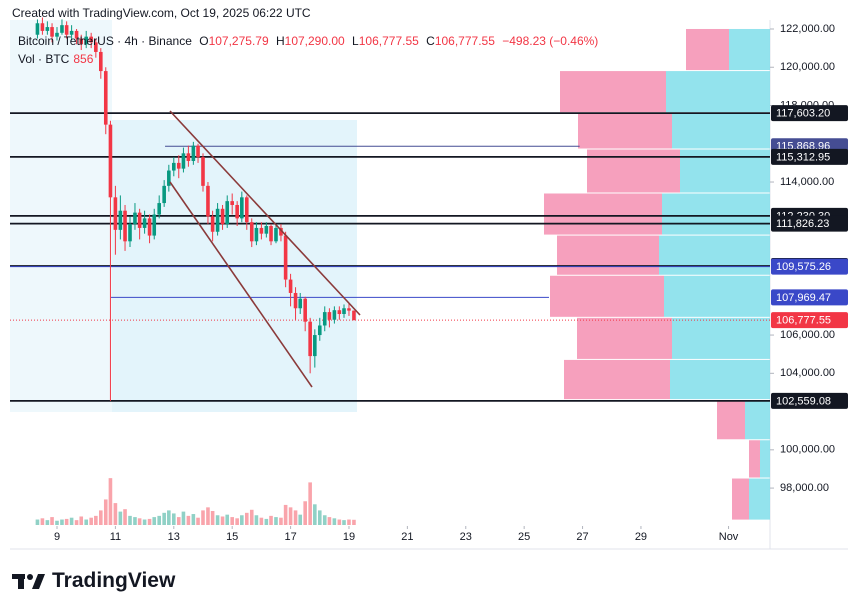 Image resolution: width=858 pixels, height=612 pixels. Describe the element at coordinates (803, 298) in the screenshot. I see `level-label: 107,969.47` at that location.